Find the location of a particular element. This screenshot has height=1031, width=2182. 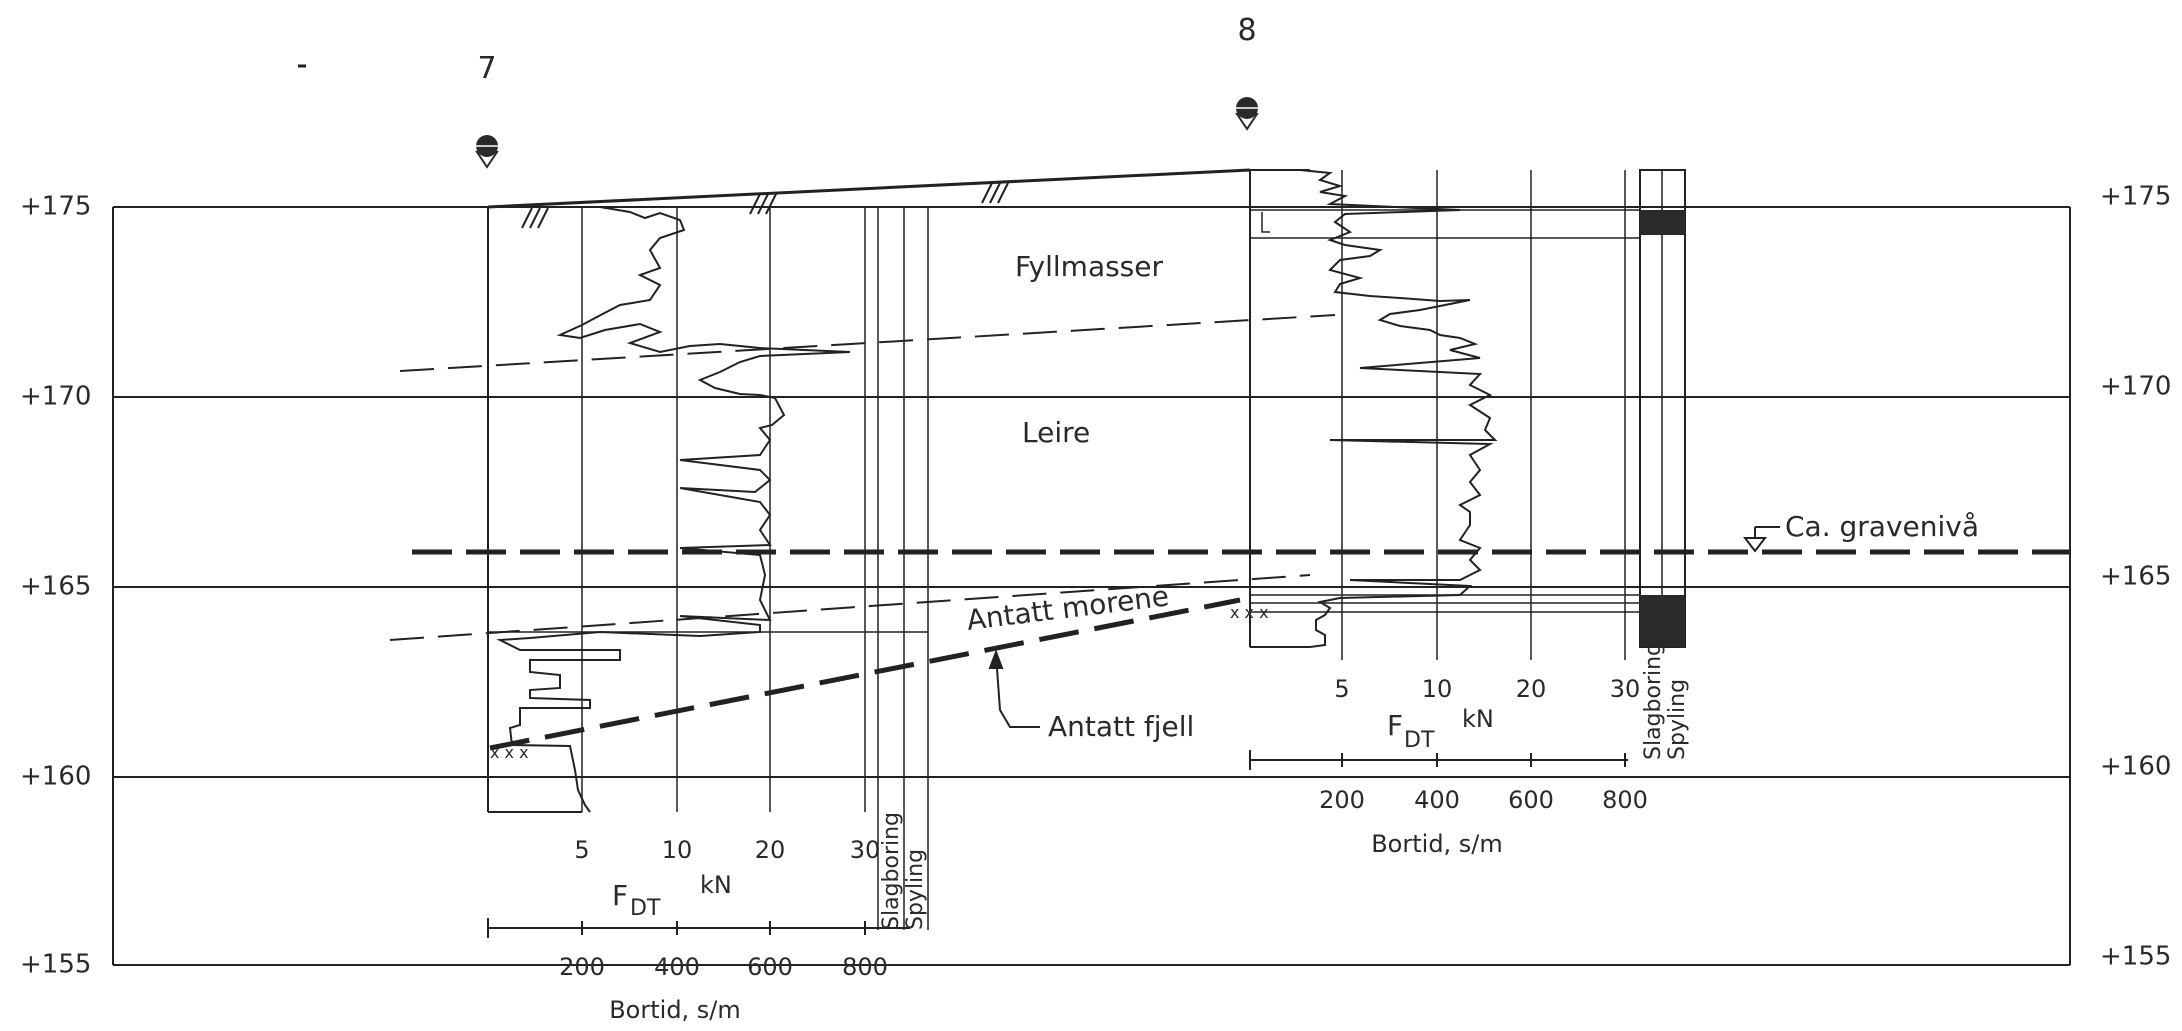

elevation-label-155-right: +155 is located at coordinates (2135, 957).